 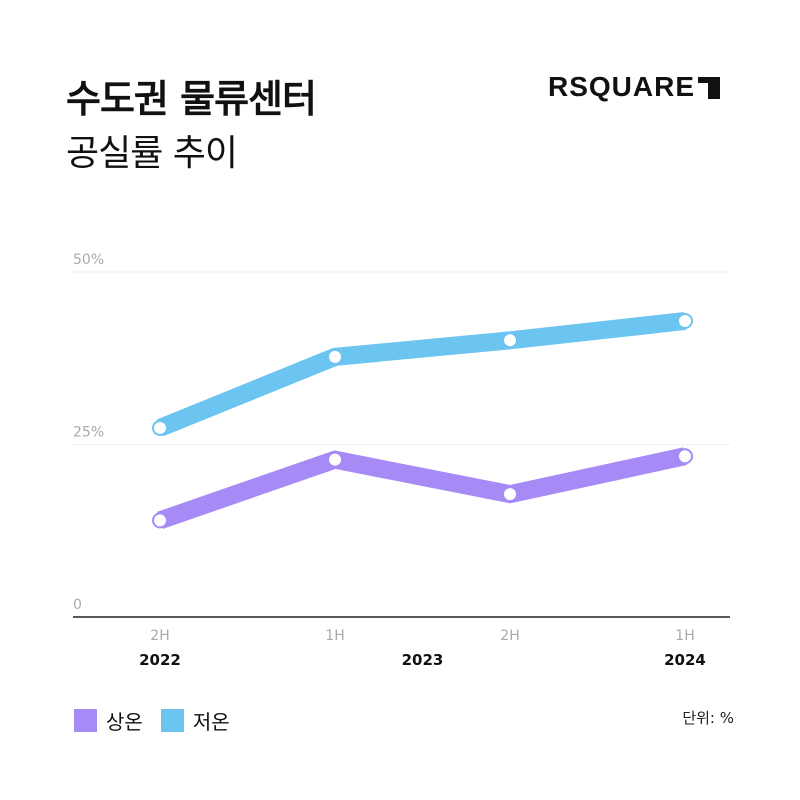 What do you see at coordinates (423, 660) in the screenshot?
I see `x-year-label: 2023` at bounding box center [423, 660].